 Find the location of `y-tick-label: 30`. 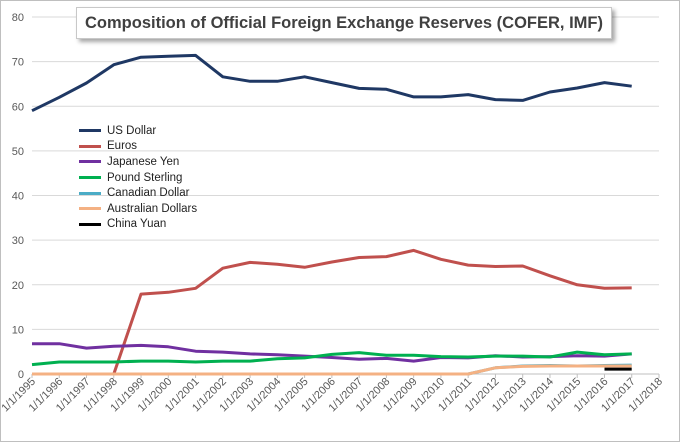

y-tick-label: 30 is located at coordinates (18, 241).